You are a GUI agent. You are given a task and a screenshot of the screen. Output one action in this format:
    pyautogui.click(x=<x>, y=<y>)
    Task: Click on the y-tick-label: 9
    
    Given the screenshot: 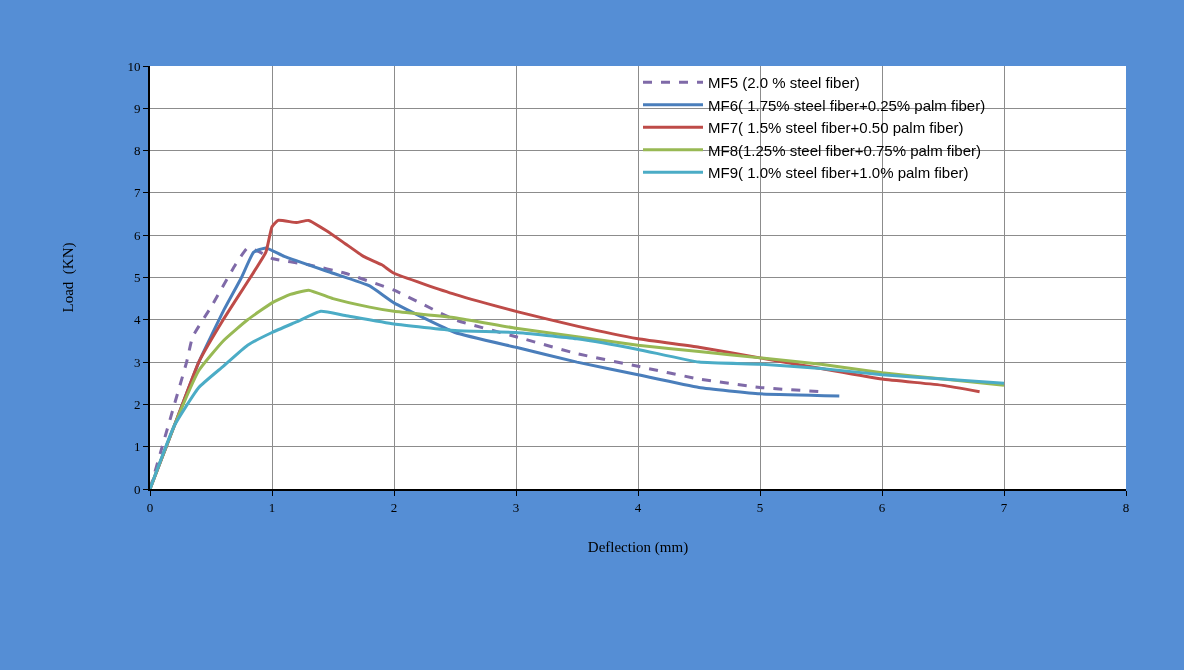 What is the action you would take?
    pyautogui.click(x=137, y=108)
    